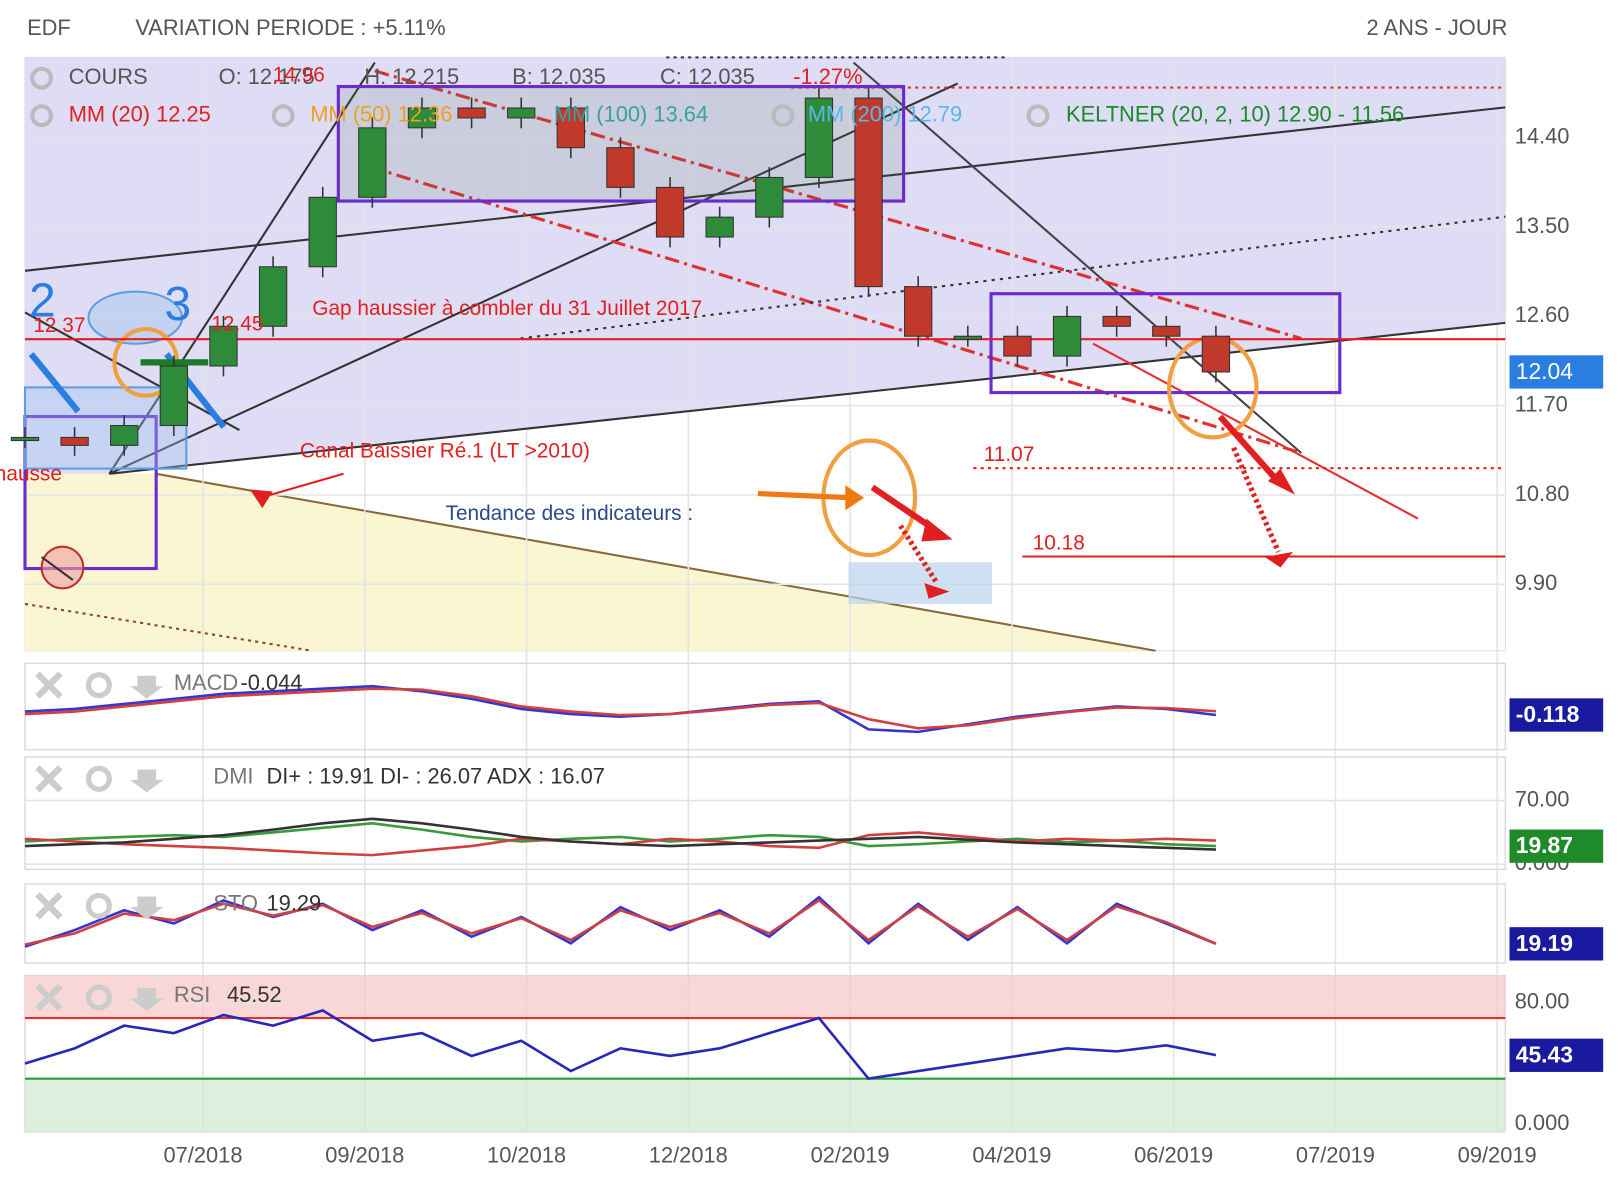  I want to click on indicator-panel: 80.00 0.000 RSI 45.52 45.43, so click(814, 1054).